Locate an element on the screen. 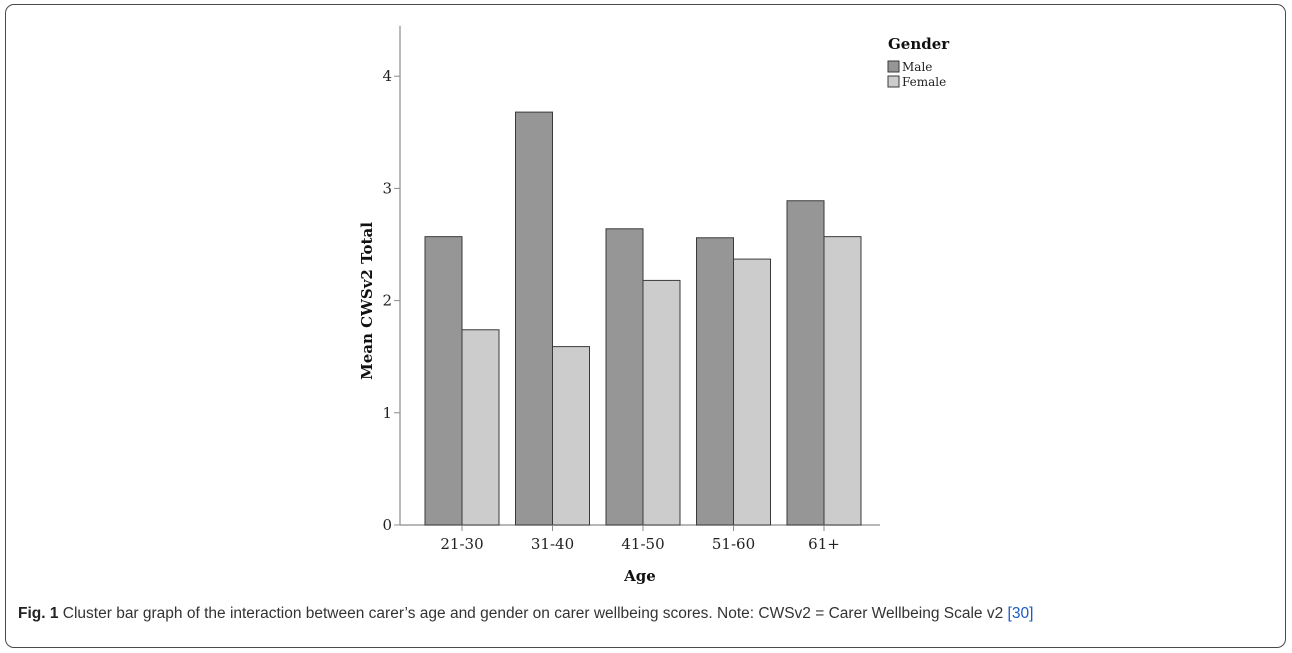 This screenshot has height=653, width=1292. y-axis-title: Mean CWSv2 Total is located at coordinates (367, 301).